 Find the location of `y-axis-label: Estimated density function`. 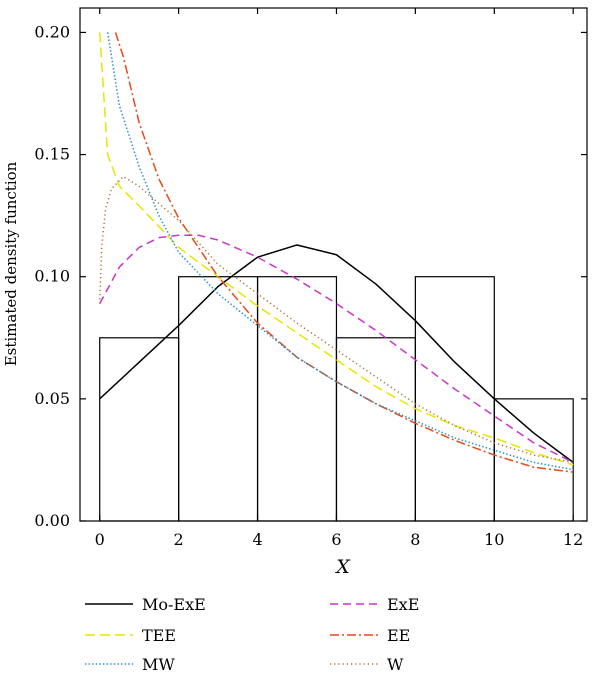

y-axis-label: Estimated density function is located at coordinates (11, 263).